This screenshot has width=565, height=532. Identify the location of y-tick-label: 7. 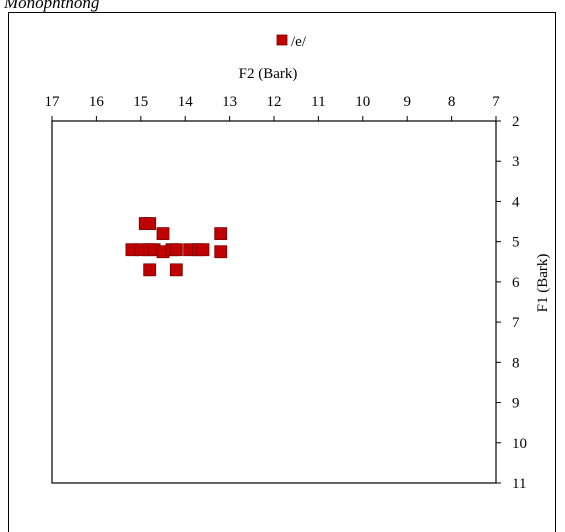
(516, 323).